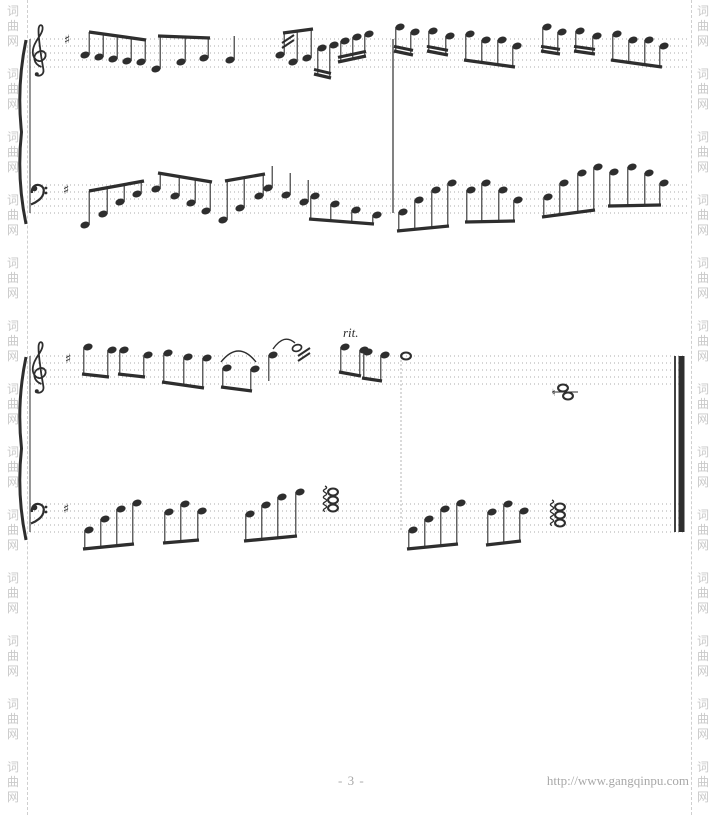 This screenshot has height=815, width=710. I want to click on footer-url: http://www.gangqinpu.com, so click(617, 780).